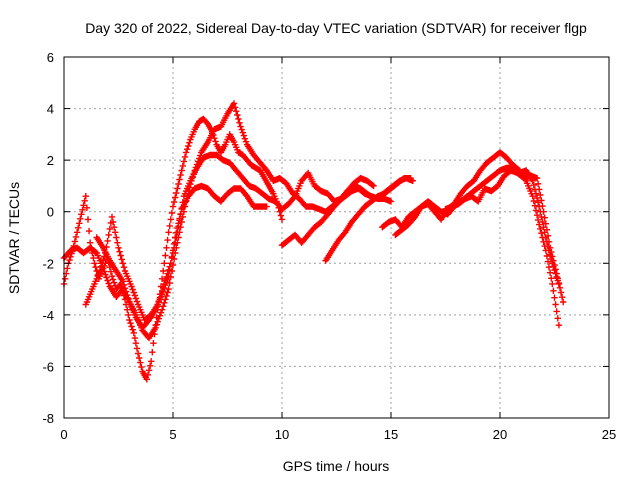 The image size is (640, 480). What do you see at coordinates (48, 315) in the screenshot?
I see `y-tick-label: -4` at bounding box center [48, 315].